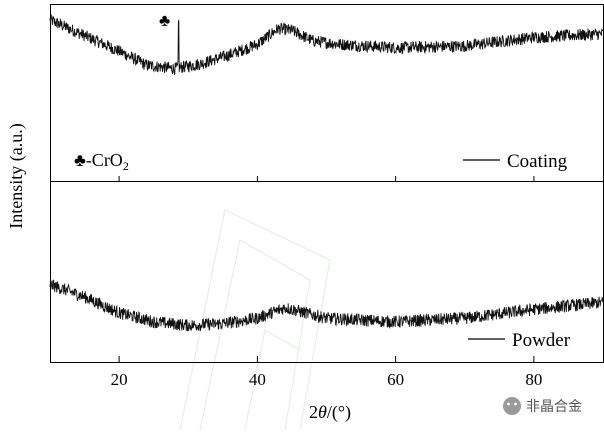 The height and width of the screenshot is (433, 604). I want to click on x-axis-label: 2θ/(°), so click(330, 412).